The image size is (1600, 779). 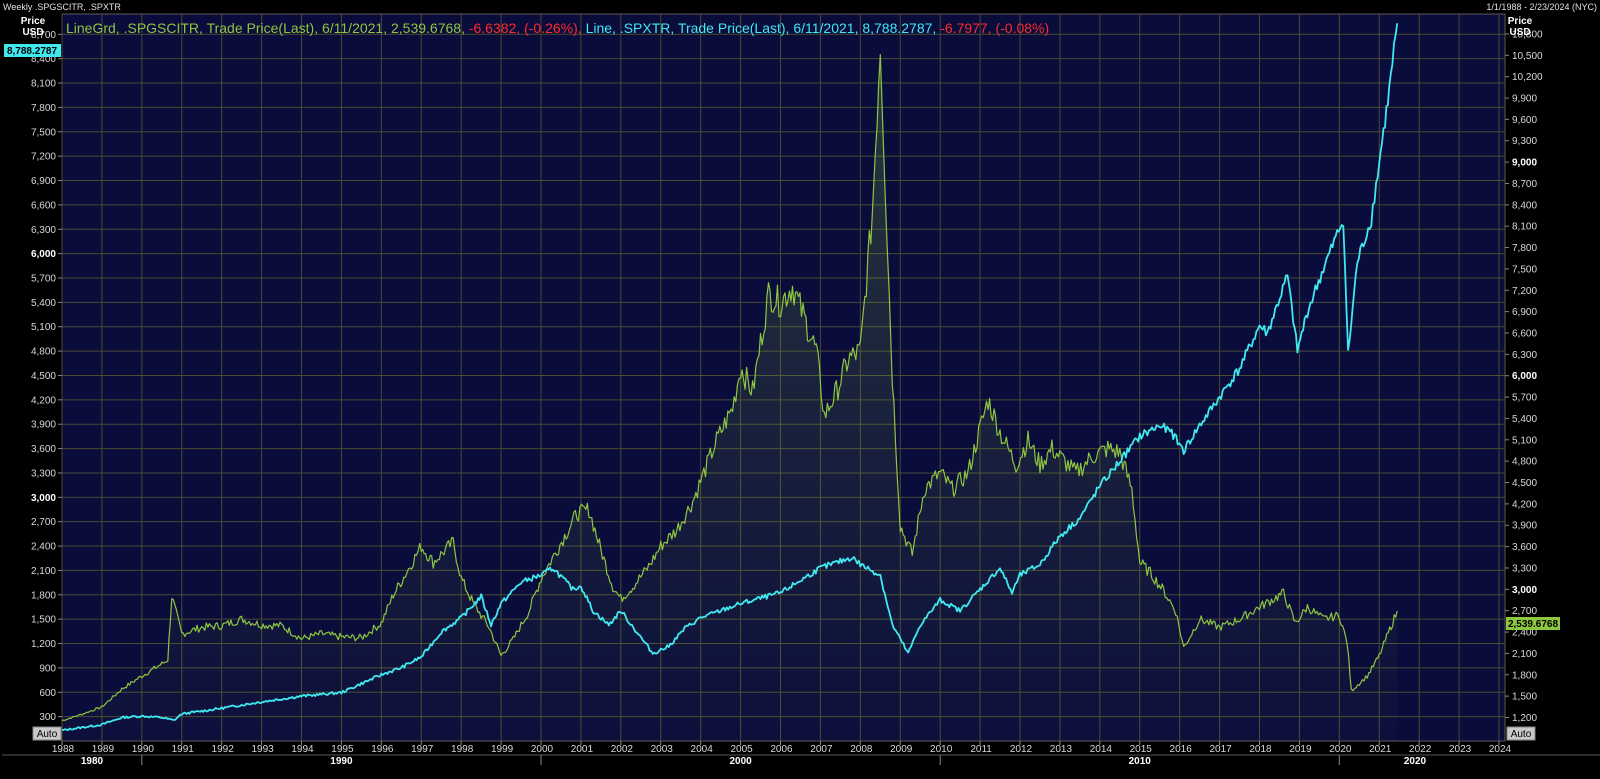 I want to click on decade-label: 2000, so click(x=740, y=761).